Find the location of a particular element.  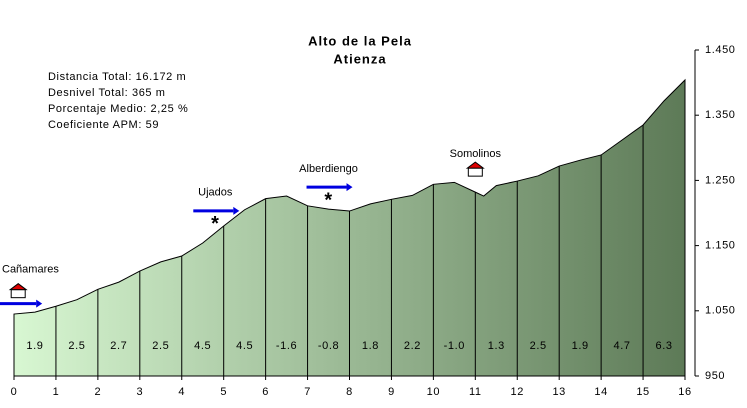

y-tick-label: 1.250 is located at coordinates (720, 180).